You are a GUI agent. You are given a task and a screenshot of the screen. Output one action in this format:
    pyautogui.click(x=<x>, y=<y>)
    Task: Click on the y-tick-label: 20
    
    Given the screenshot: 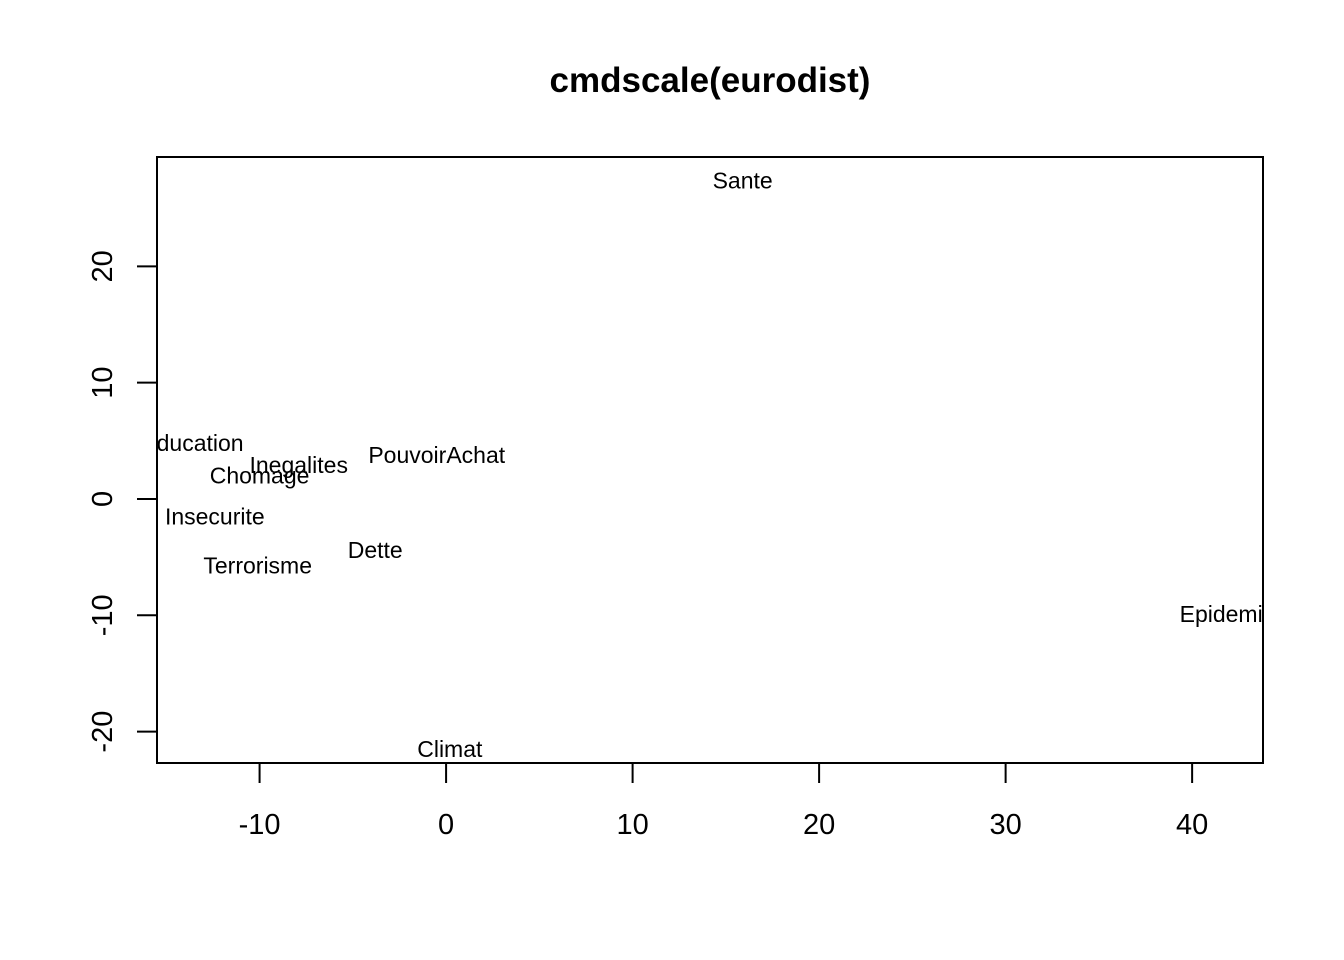 What is the action you would take?
    pyautogui.click(x=103, y=266)
    